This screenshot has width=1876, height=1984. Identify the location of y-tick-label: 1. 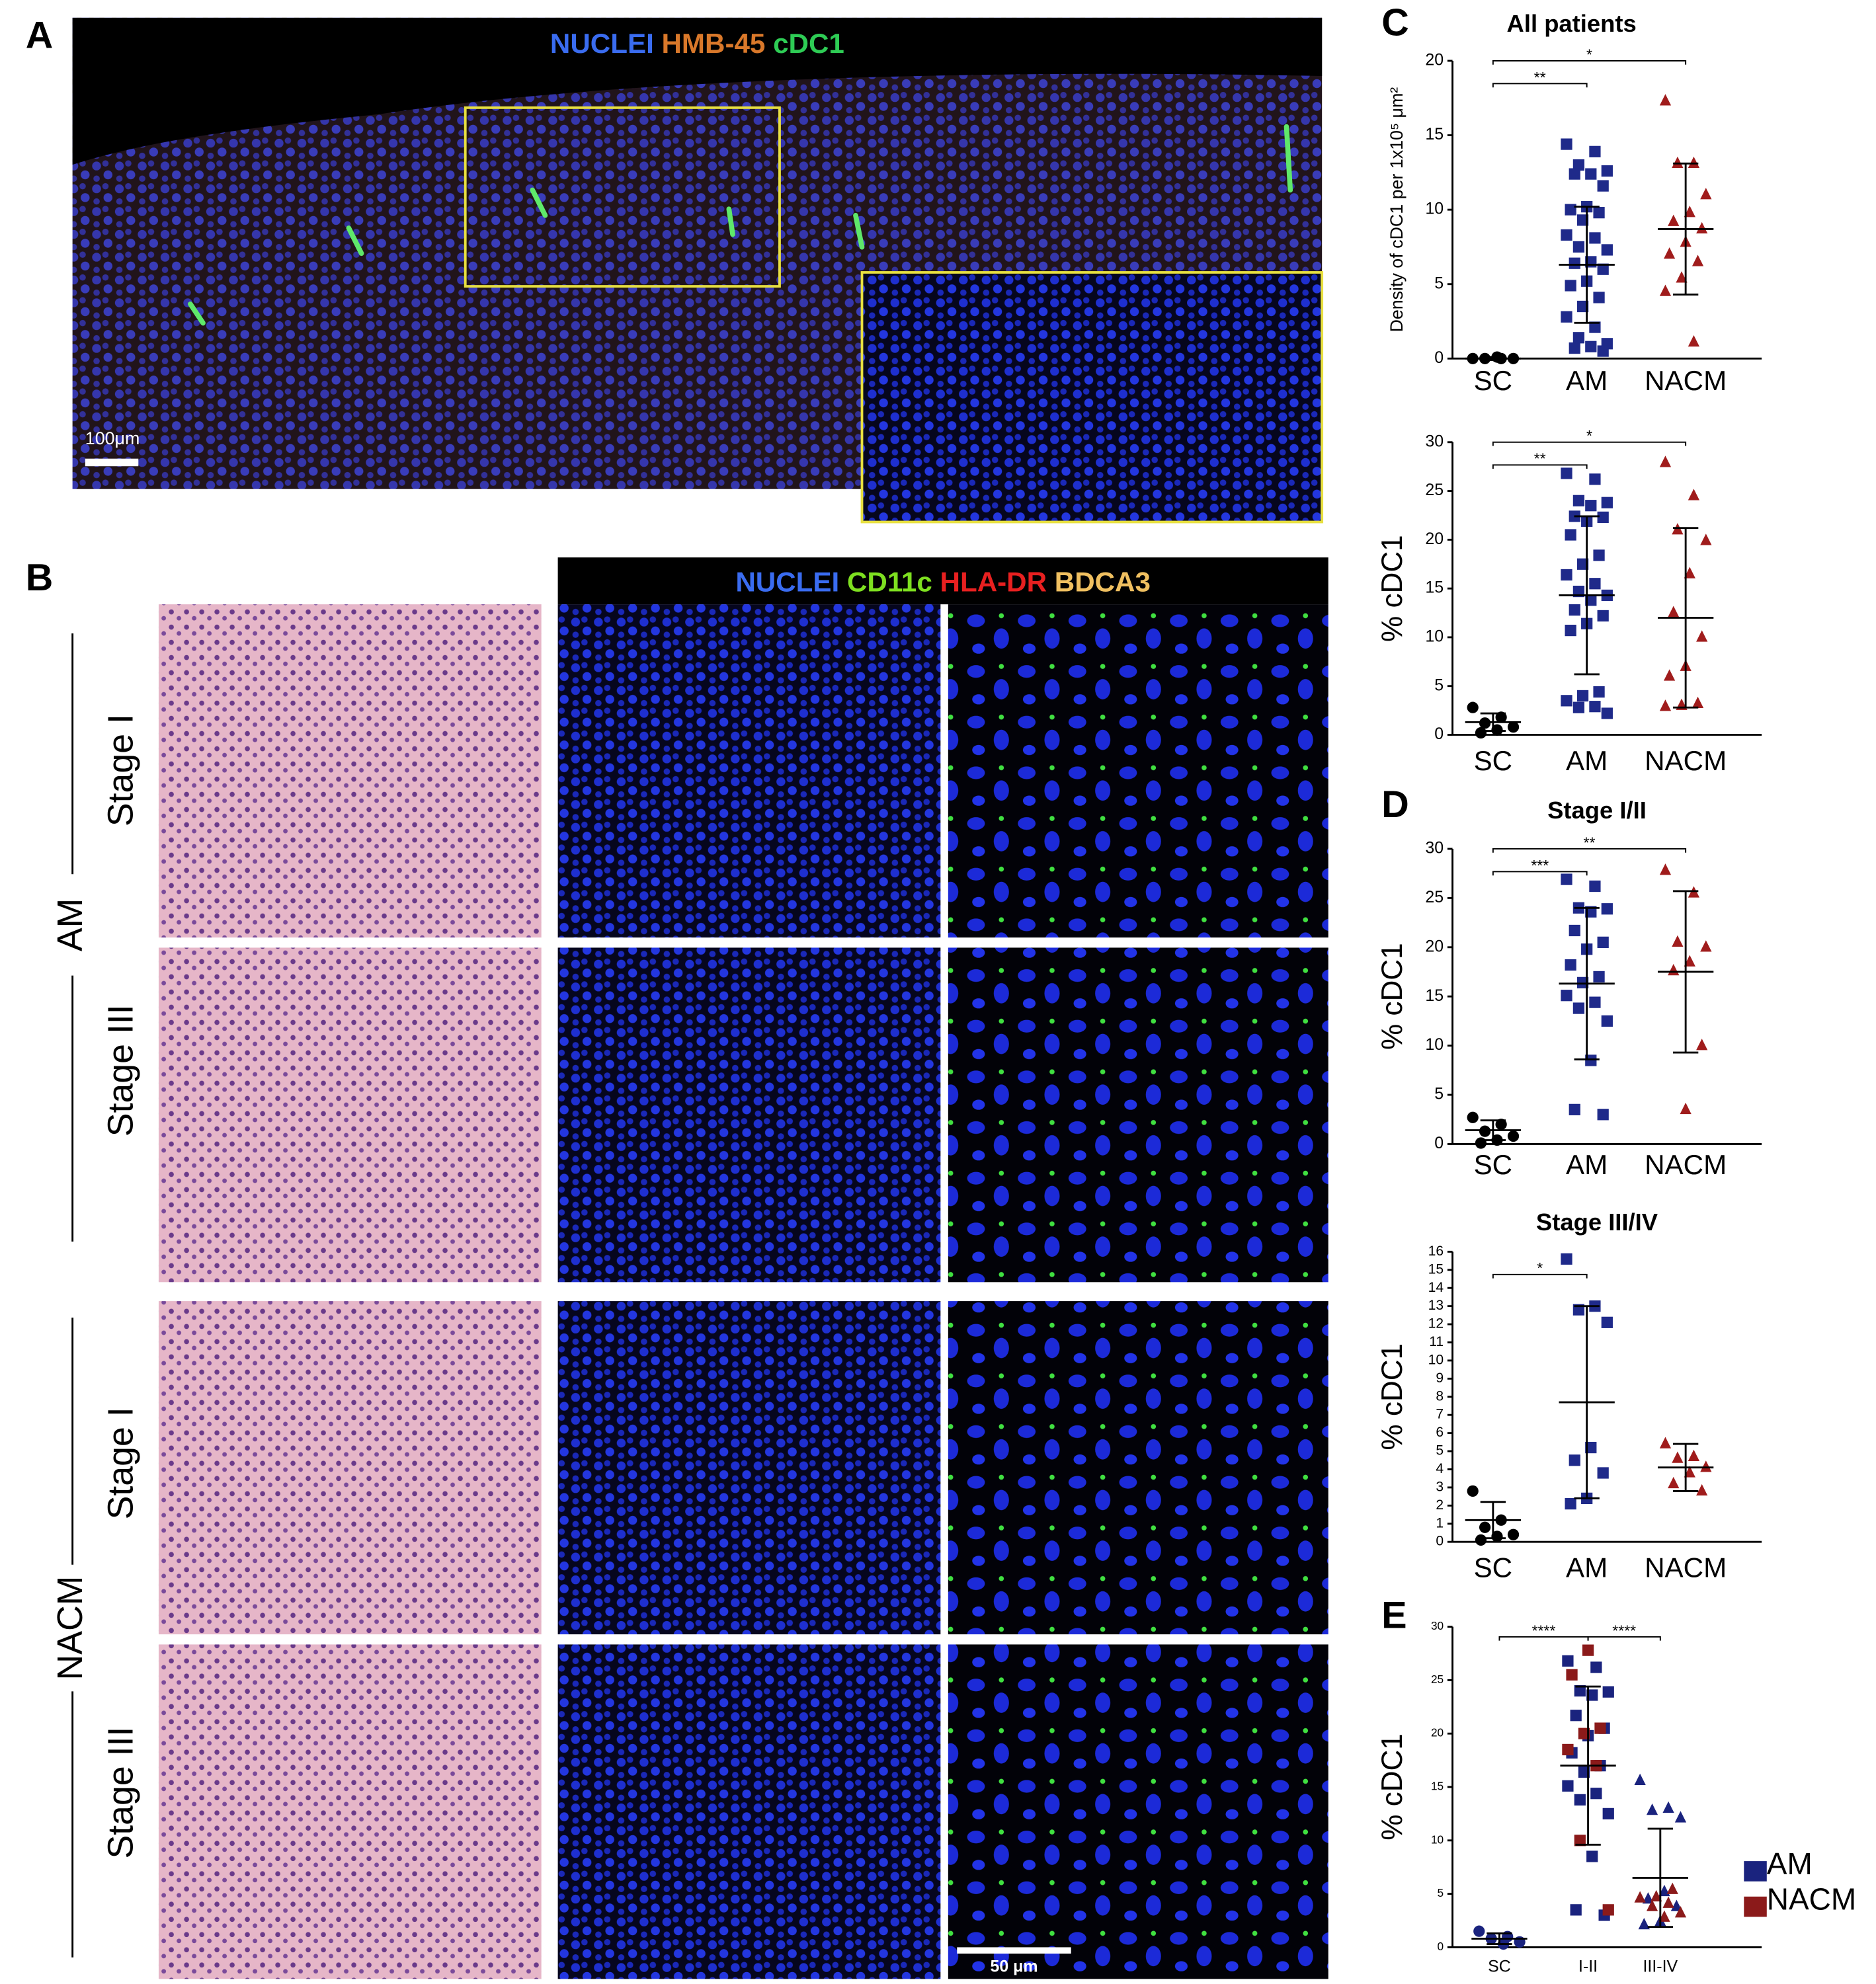
(1440, 1523).